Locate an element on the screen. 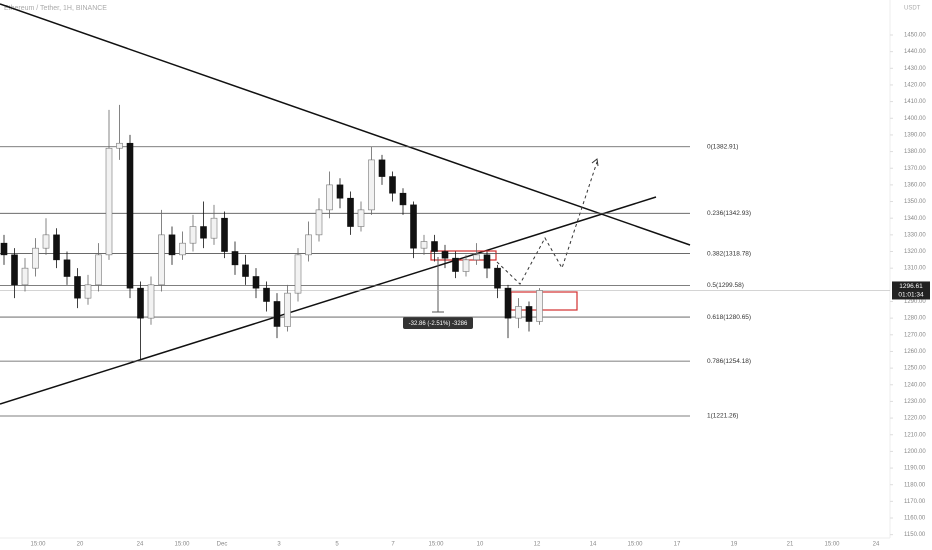 This screenshot has height=550, width=932. y-tick-label: 1270.00 is located at coordinates (915, 335).